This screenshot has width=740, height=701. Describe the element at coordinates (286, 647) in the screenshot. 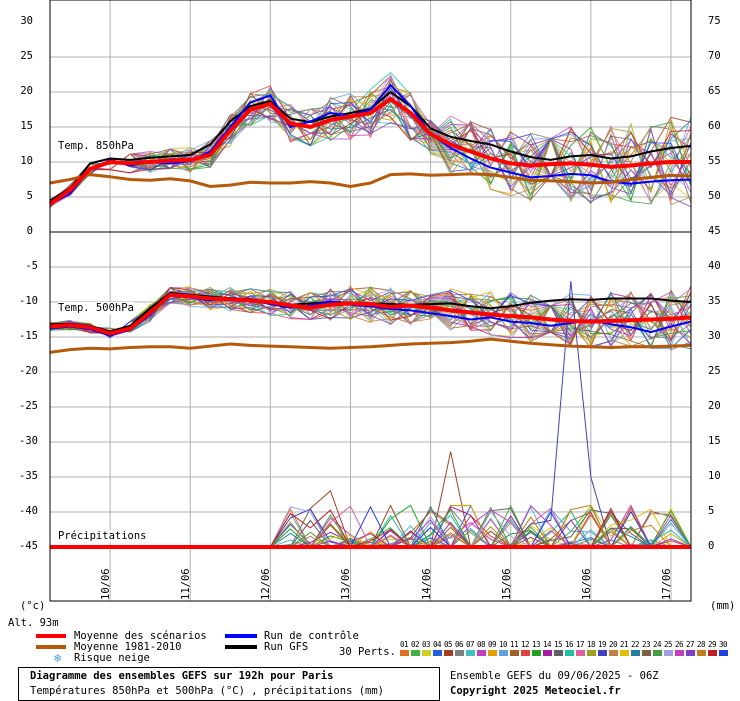

I see `legend-gfs-label: Run GFS` at that location.